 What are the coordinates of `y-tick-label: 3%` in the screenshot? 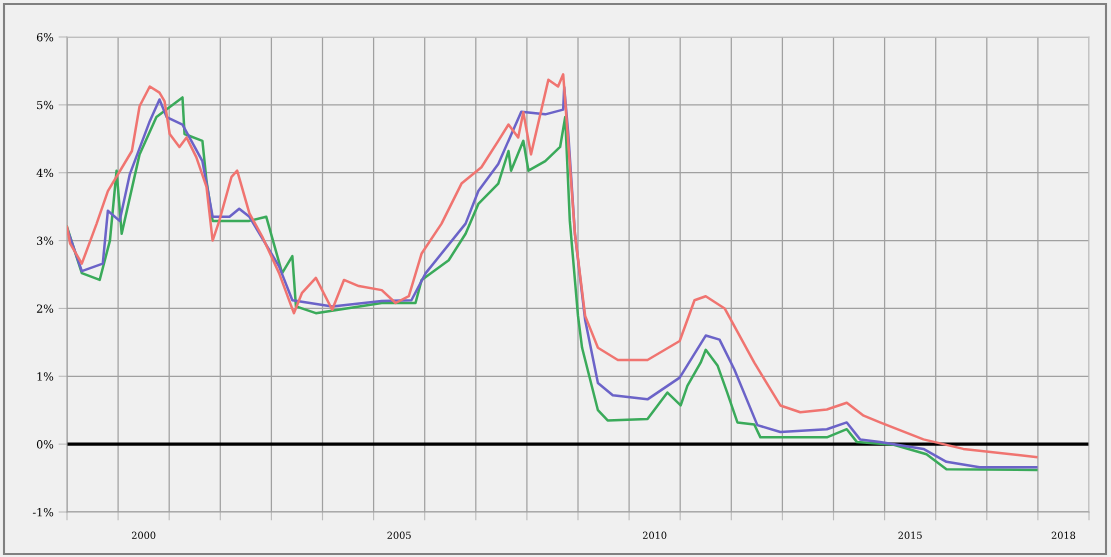 It's located at (45, 240).